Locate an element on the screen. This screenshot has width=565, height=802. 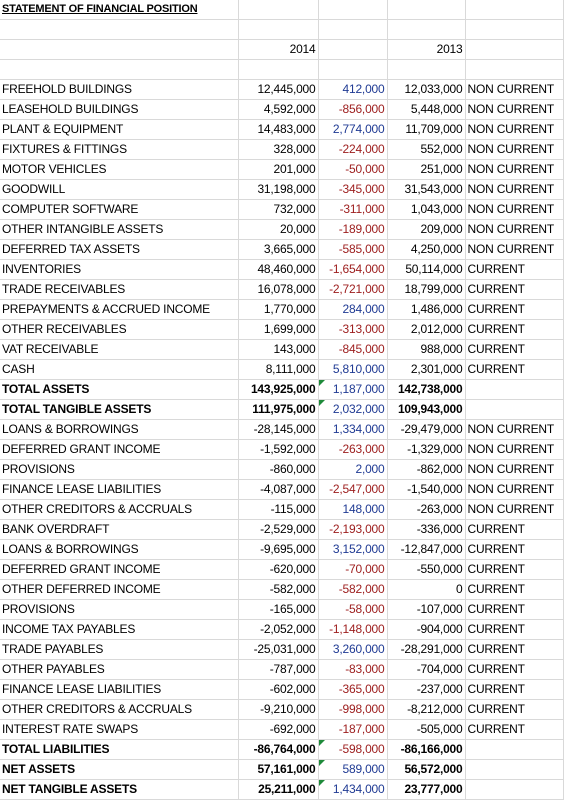
value-2013: -336,000 is located at coordinates (426, 529).